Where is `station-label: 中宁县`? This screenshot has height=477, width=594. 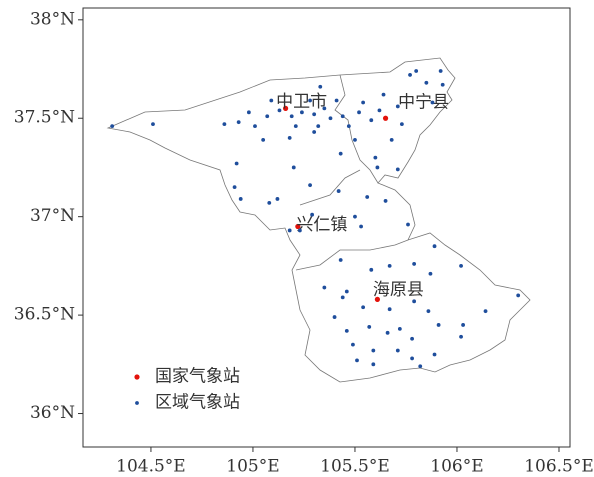
station-label: 中宁县 is located at coordinates (423, 103).